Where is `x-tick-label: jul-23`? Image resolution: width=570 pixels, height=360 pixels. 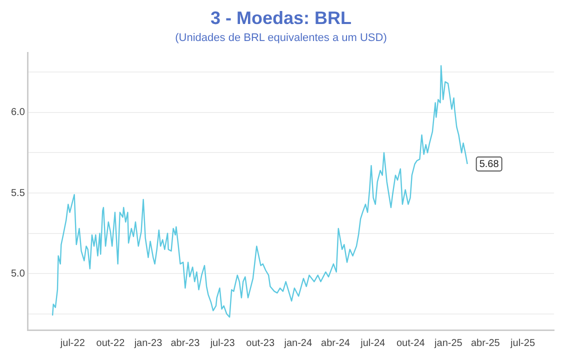
x-tick-label: jul-23 is located at coordinates (222, 343).